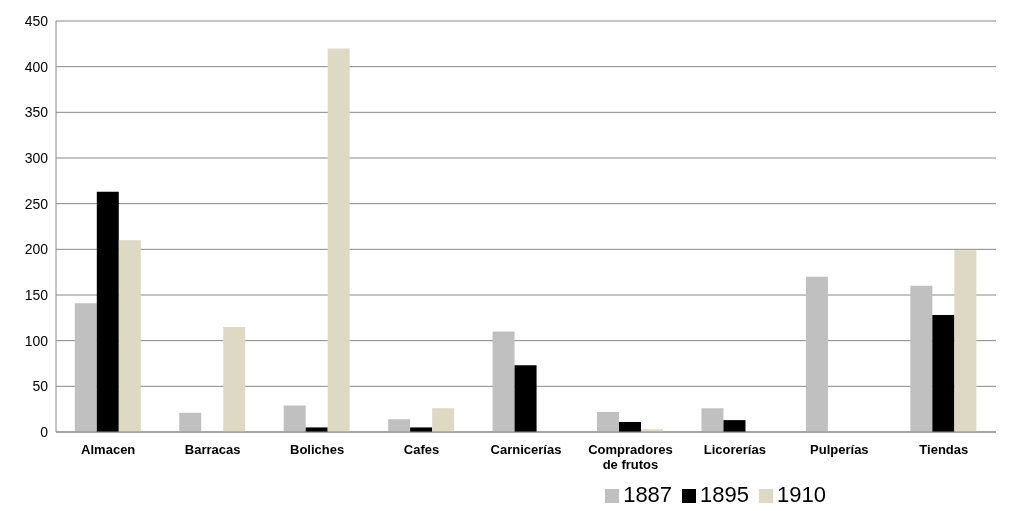 Image resolution: width=1009 pixels, height=511 pixels. Describe the element at coordinates (44, 431) in the screenshot. I see `y-tick-label: 0` at that location.